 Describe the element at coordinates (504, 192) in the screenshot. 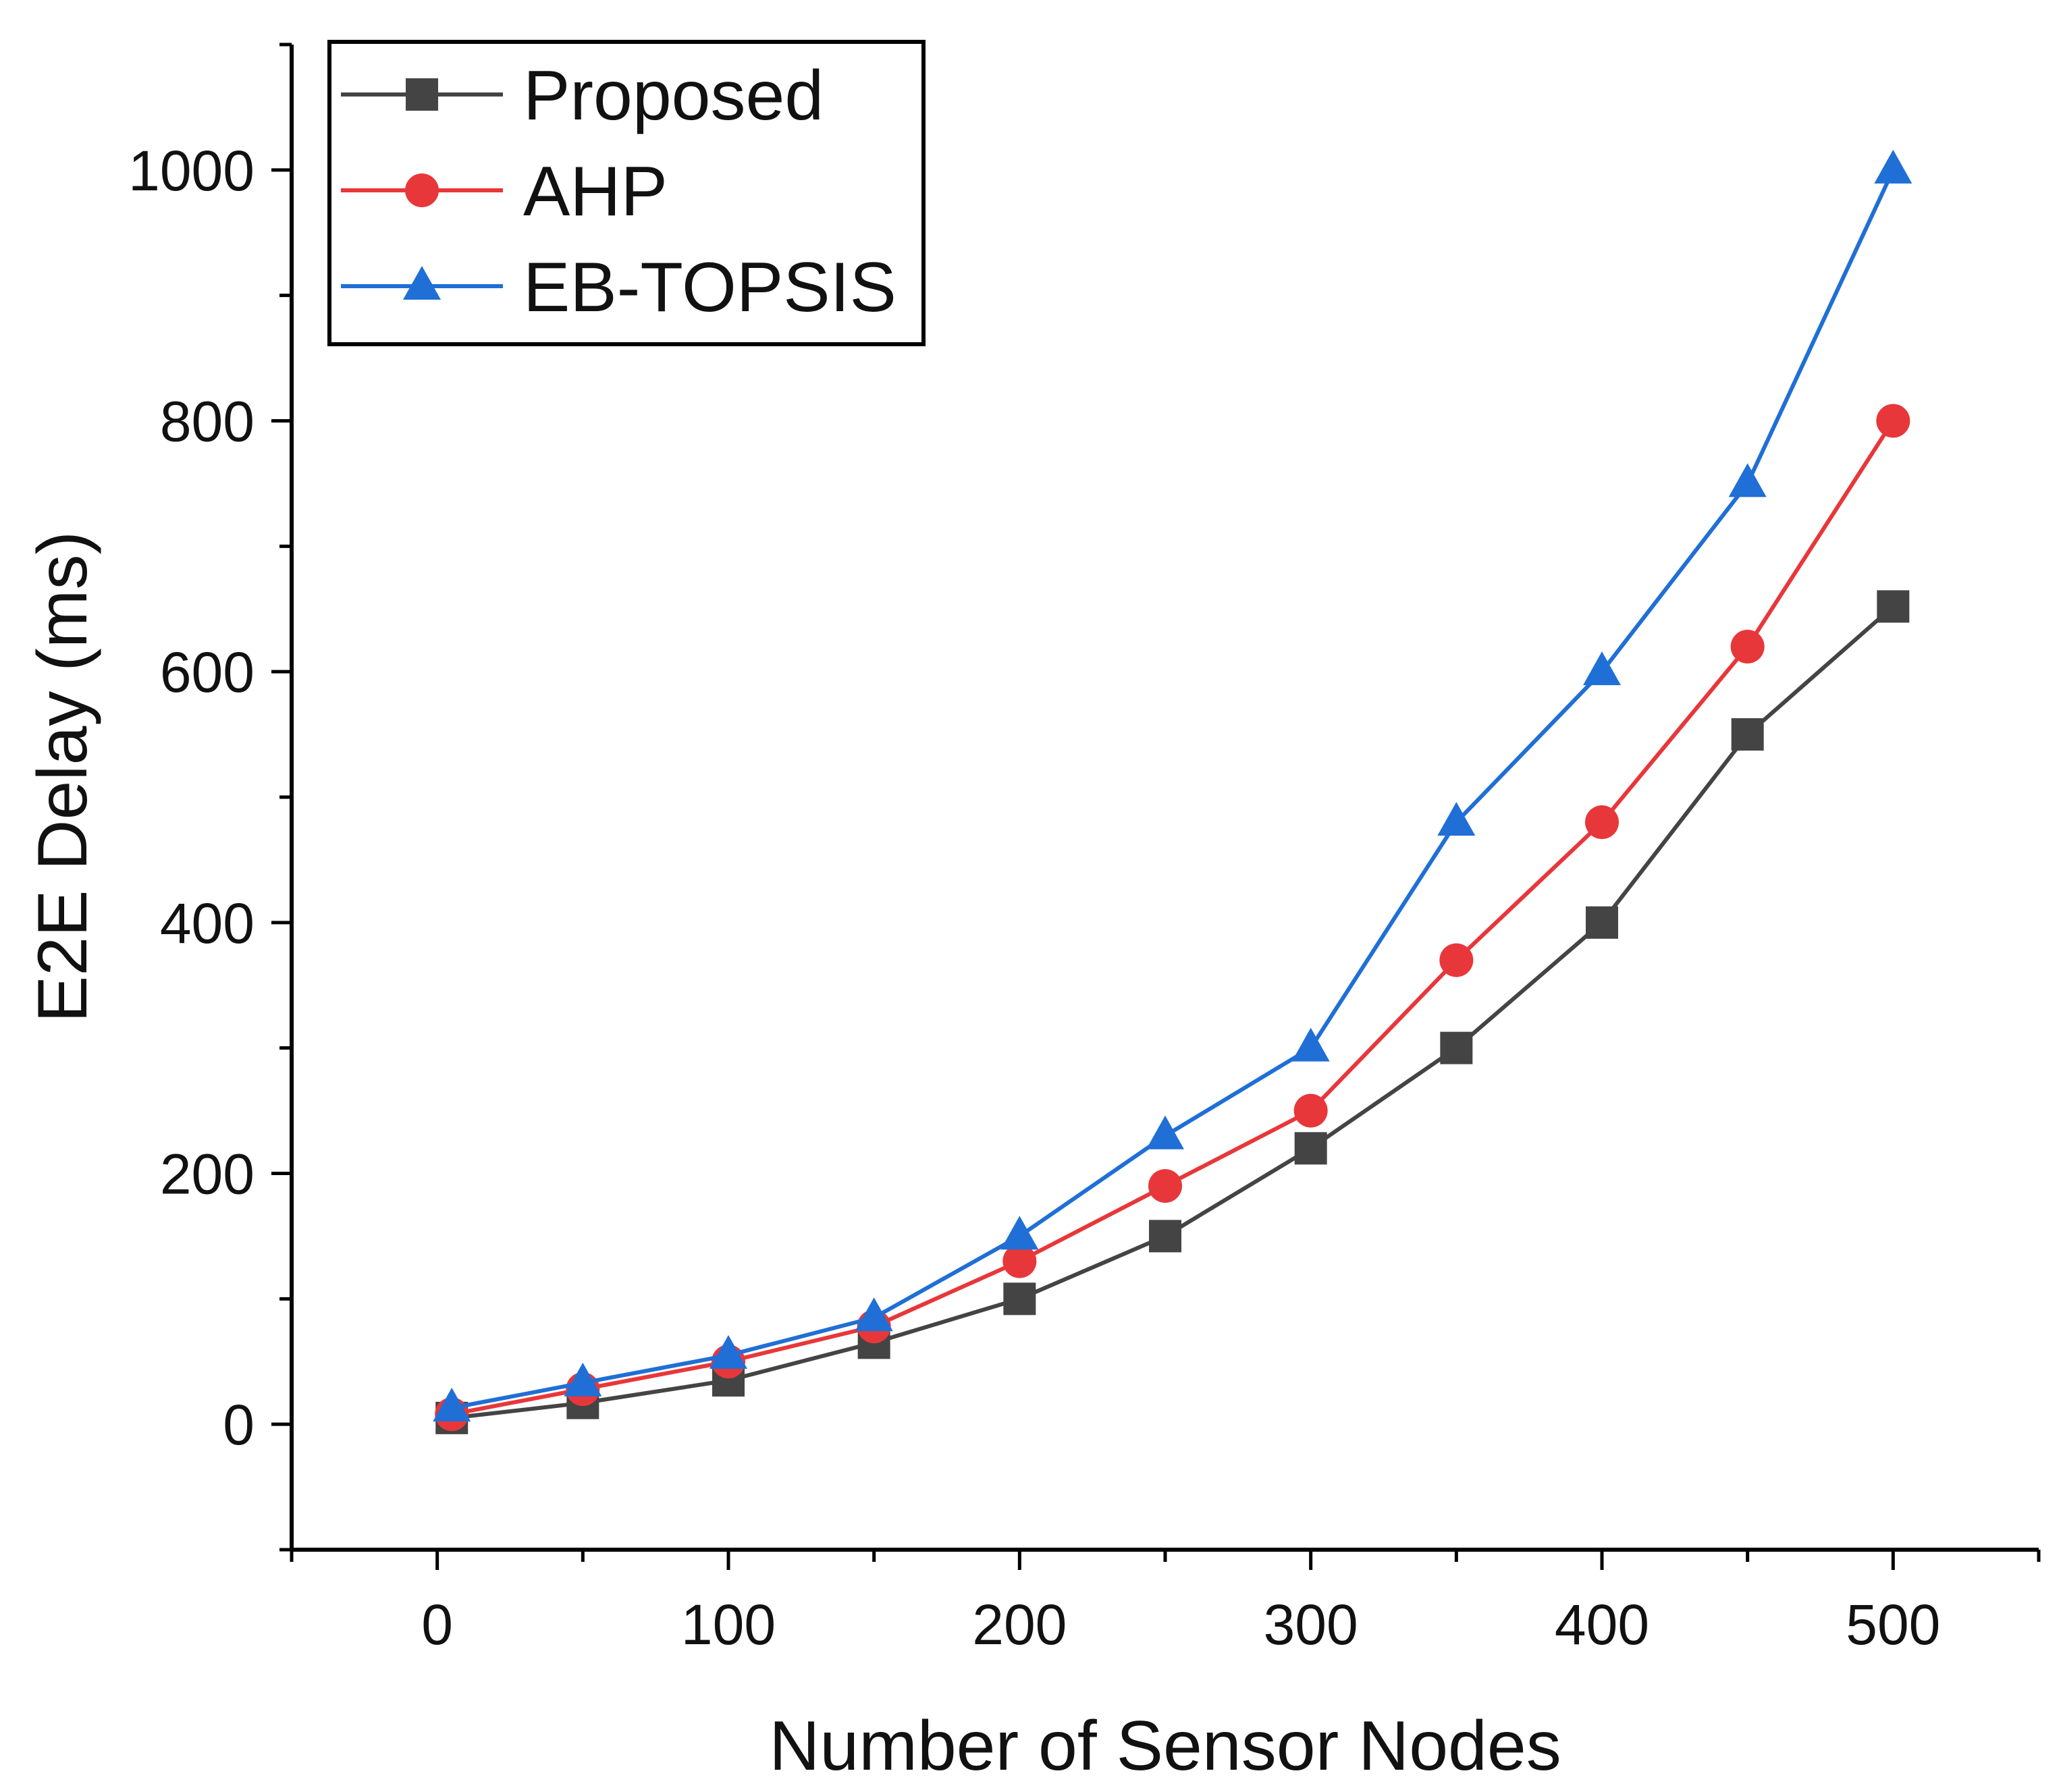

I see `legend-item-ahp: AHP` at that location.